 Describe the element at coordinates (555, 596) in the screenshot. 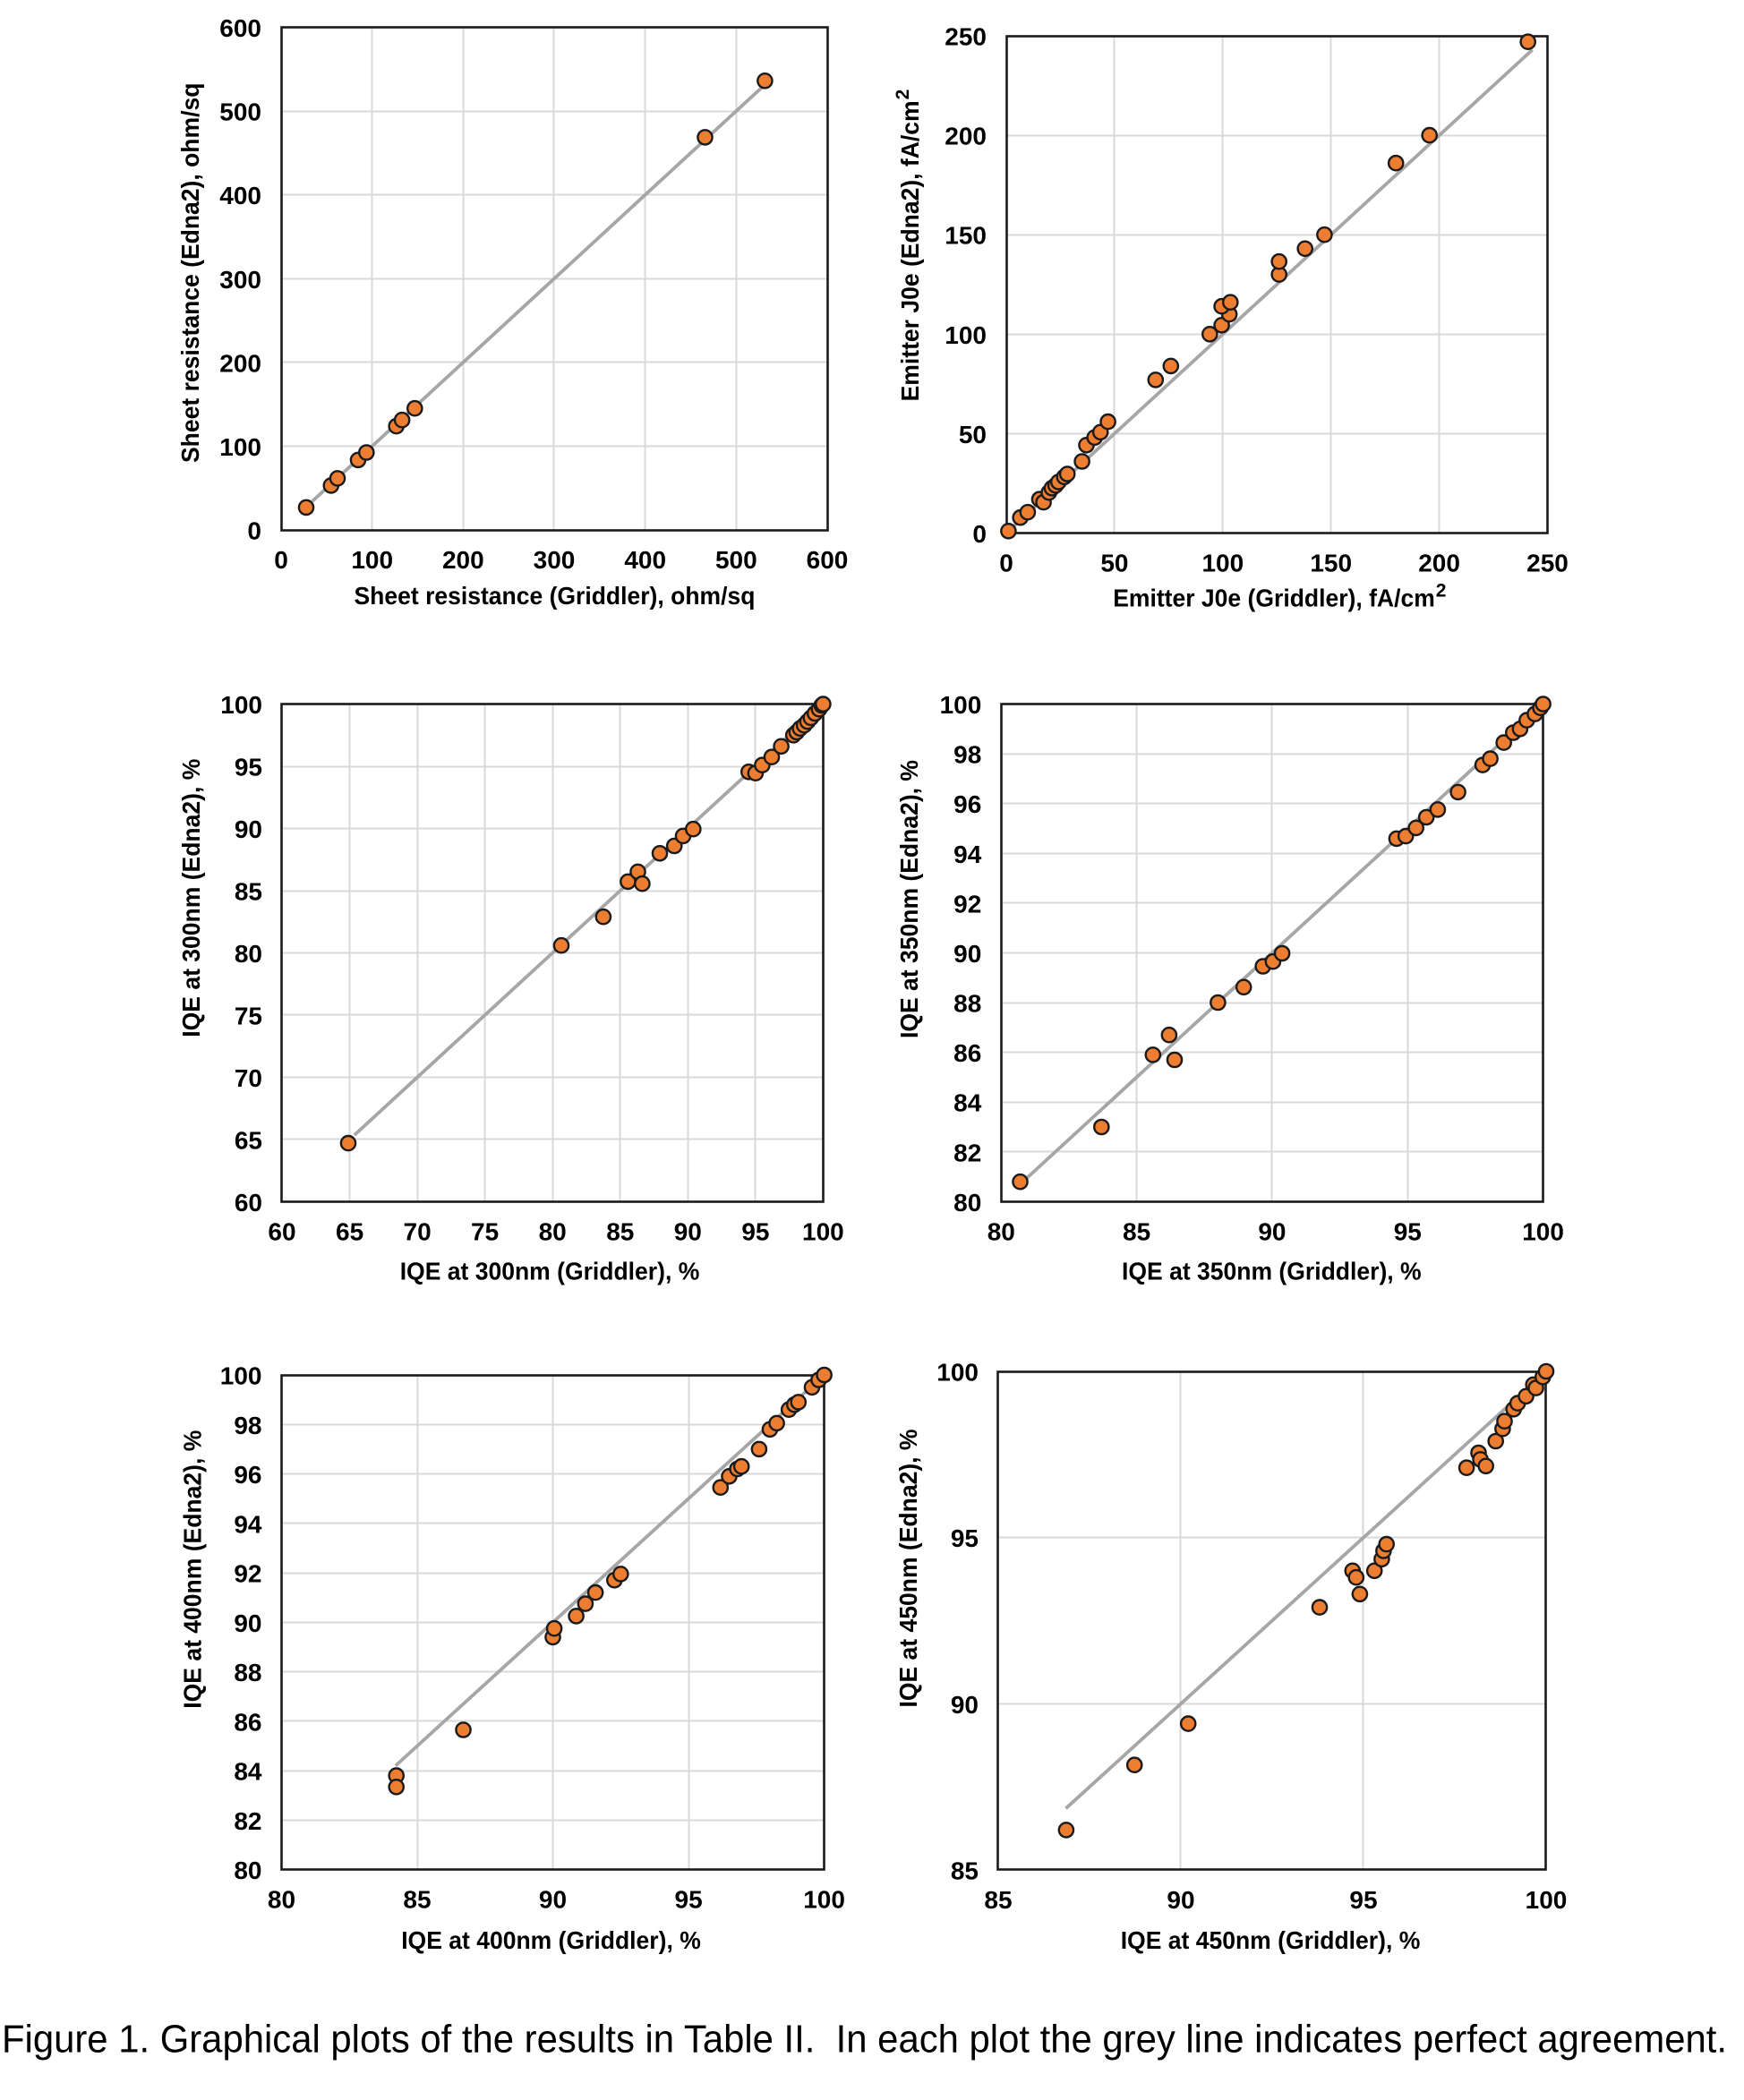

I see `svg-text:Sheet resistance (Griddler), o: Sheet resistance (Griddler), ohm/sq` at that location.